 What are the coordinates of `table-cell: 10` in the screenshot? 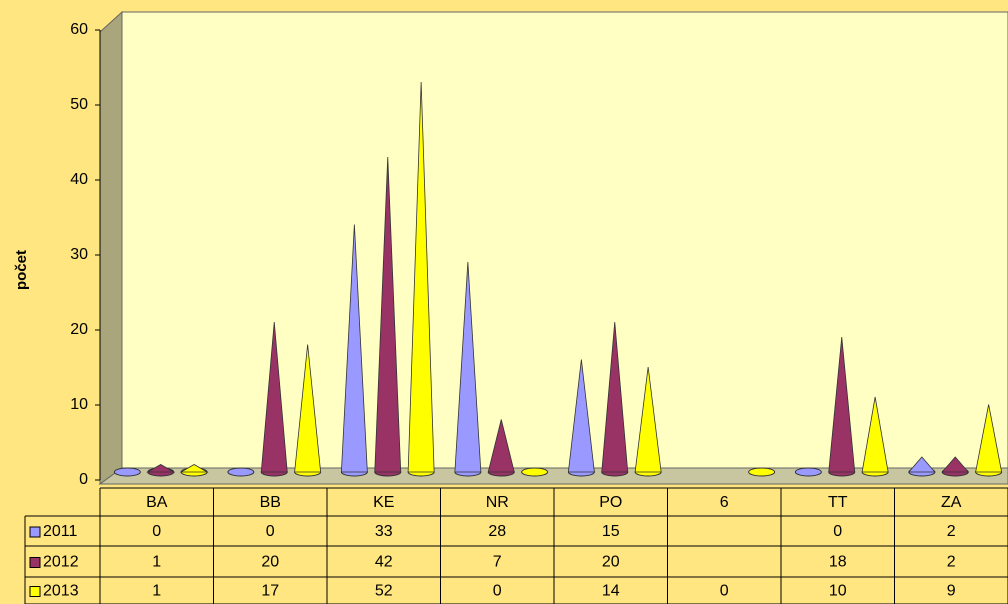 It's located at (838, 591).